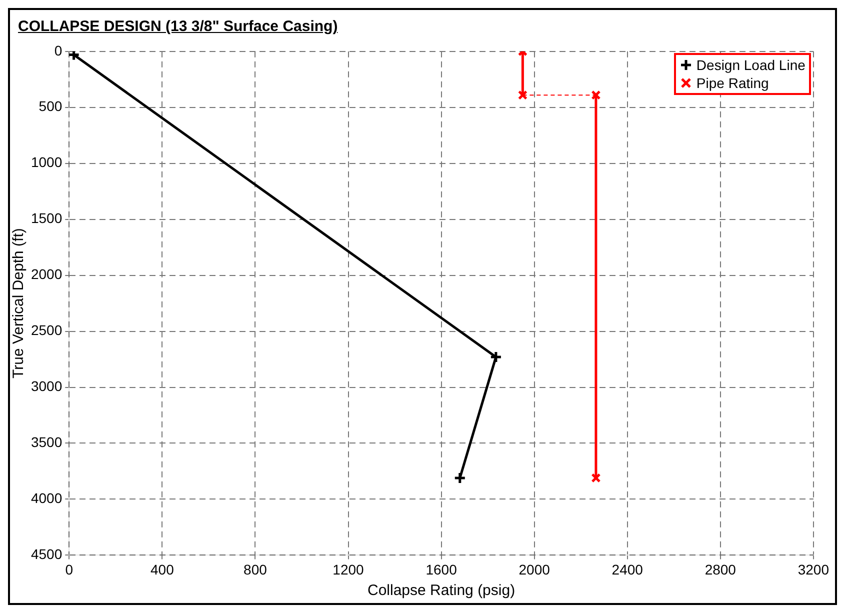 The height and width of the screenshot is (613, 845). What do you see at coordinates (534, 569) in the screenshot?
I see `x-tick-label: 2000` at bounding box center [534, 569].